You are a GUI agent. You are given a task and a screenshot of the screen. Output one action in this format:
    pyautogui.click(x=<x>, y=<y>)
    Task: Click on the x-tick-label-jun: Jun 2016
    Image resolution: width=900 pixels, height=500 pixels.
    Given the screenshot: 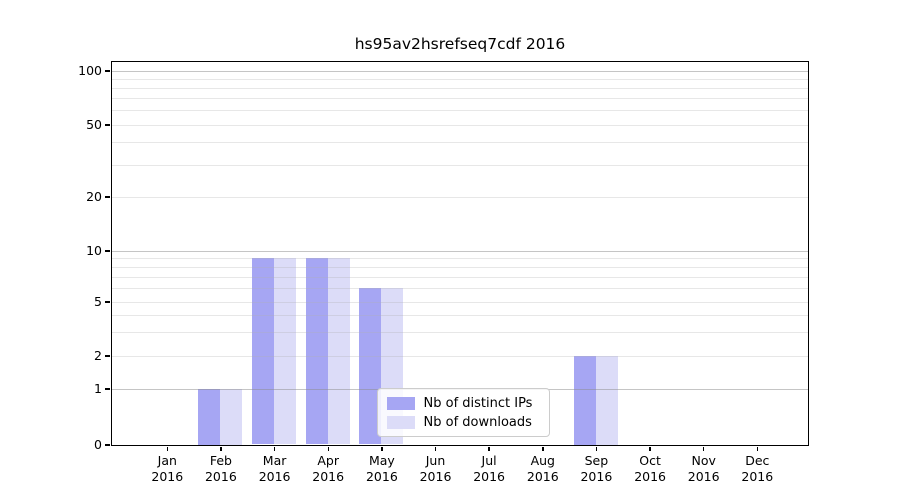 What is the action you would take?
    pyautogui.click(x=436, y=468)
    